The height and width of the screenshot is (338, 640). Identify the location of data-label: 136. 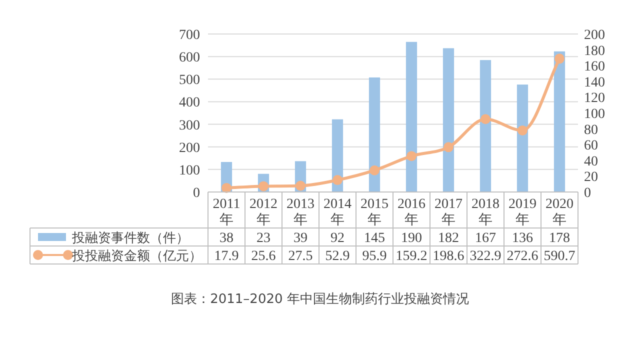
(522, 238).